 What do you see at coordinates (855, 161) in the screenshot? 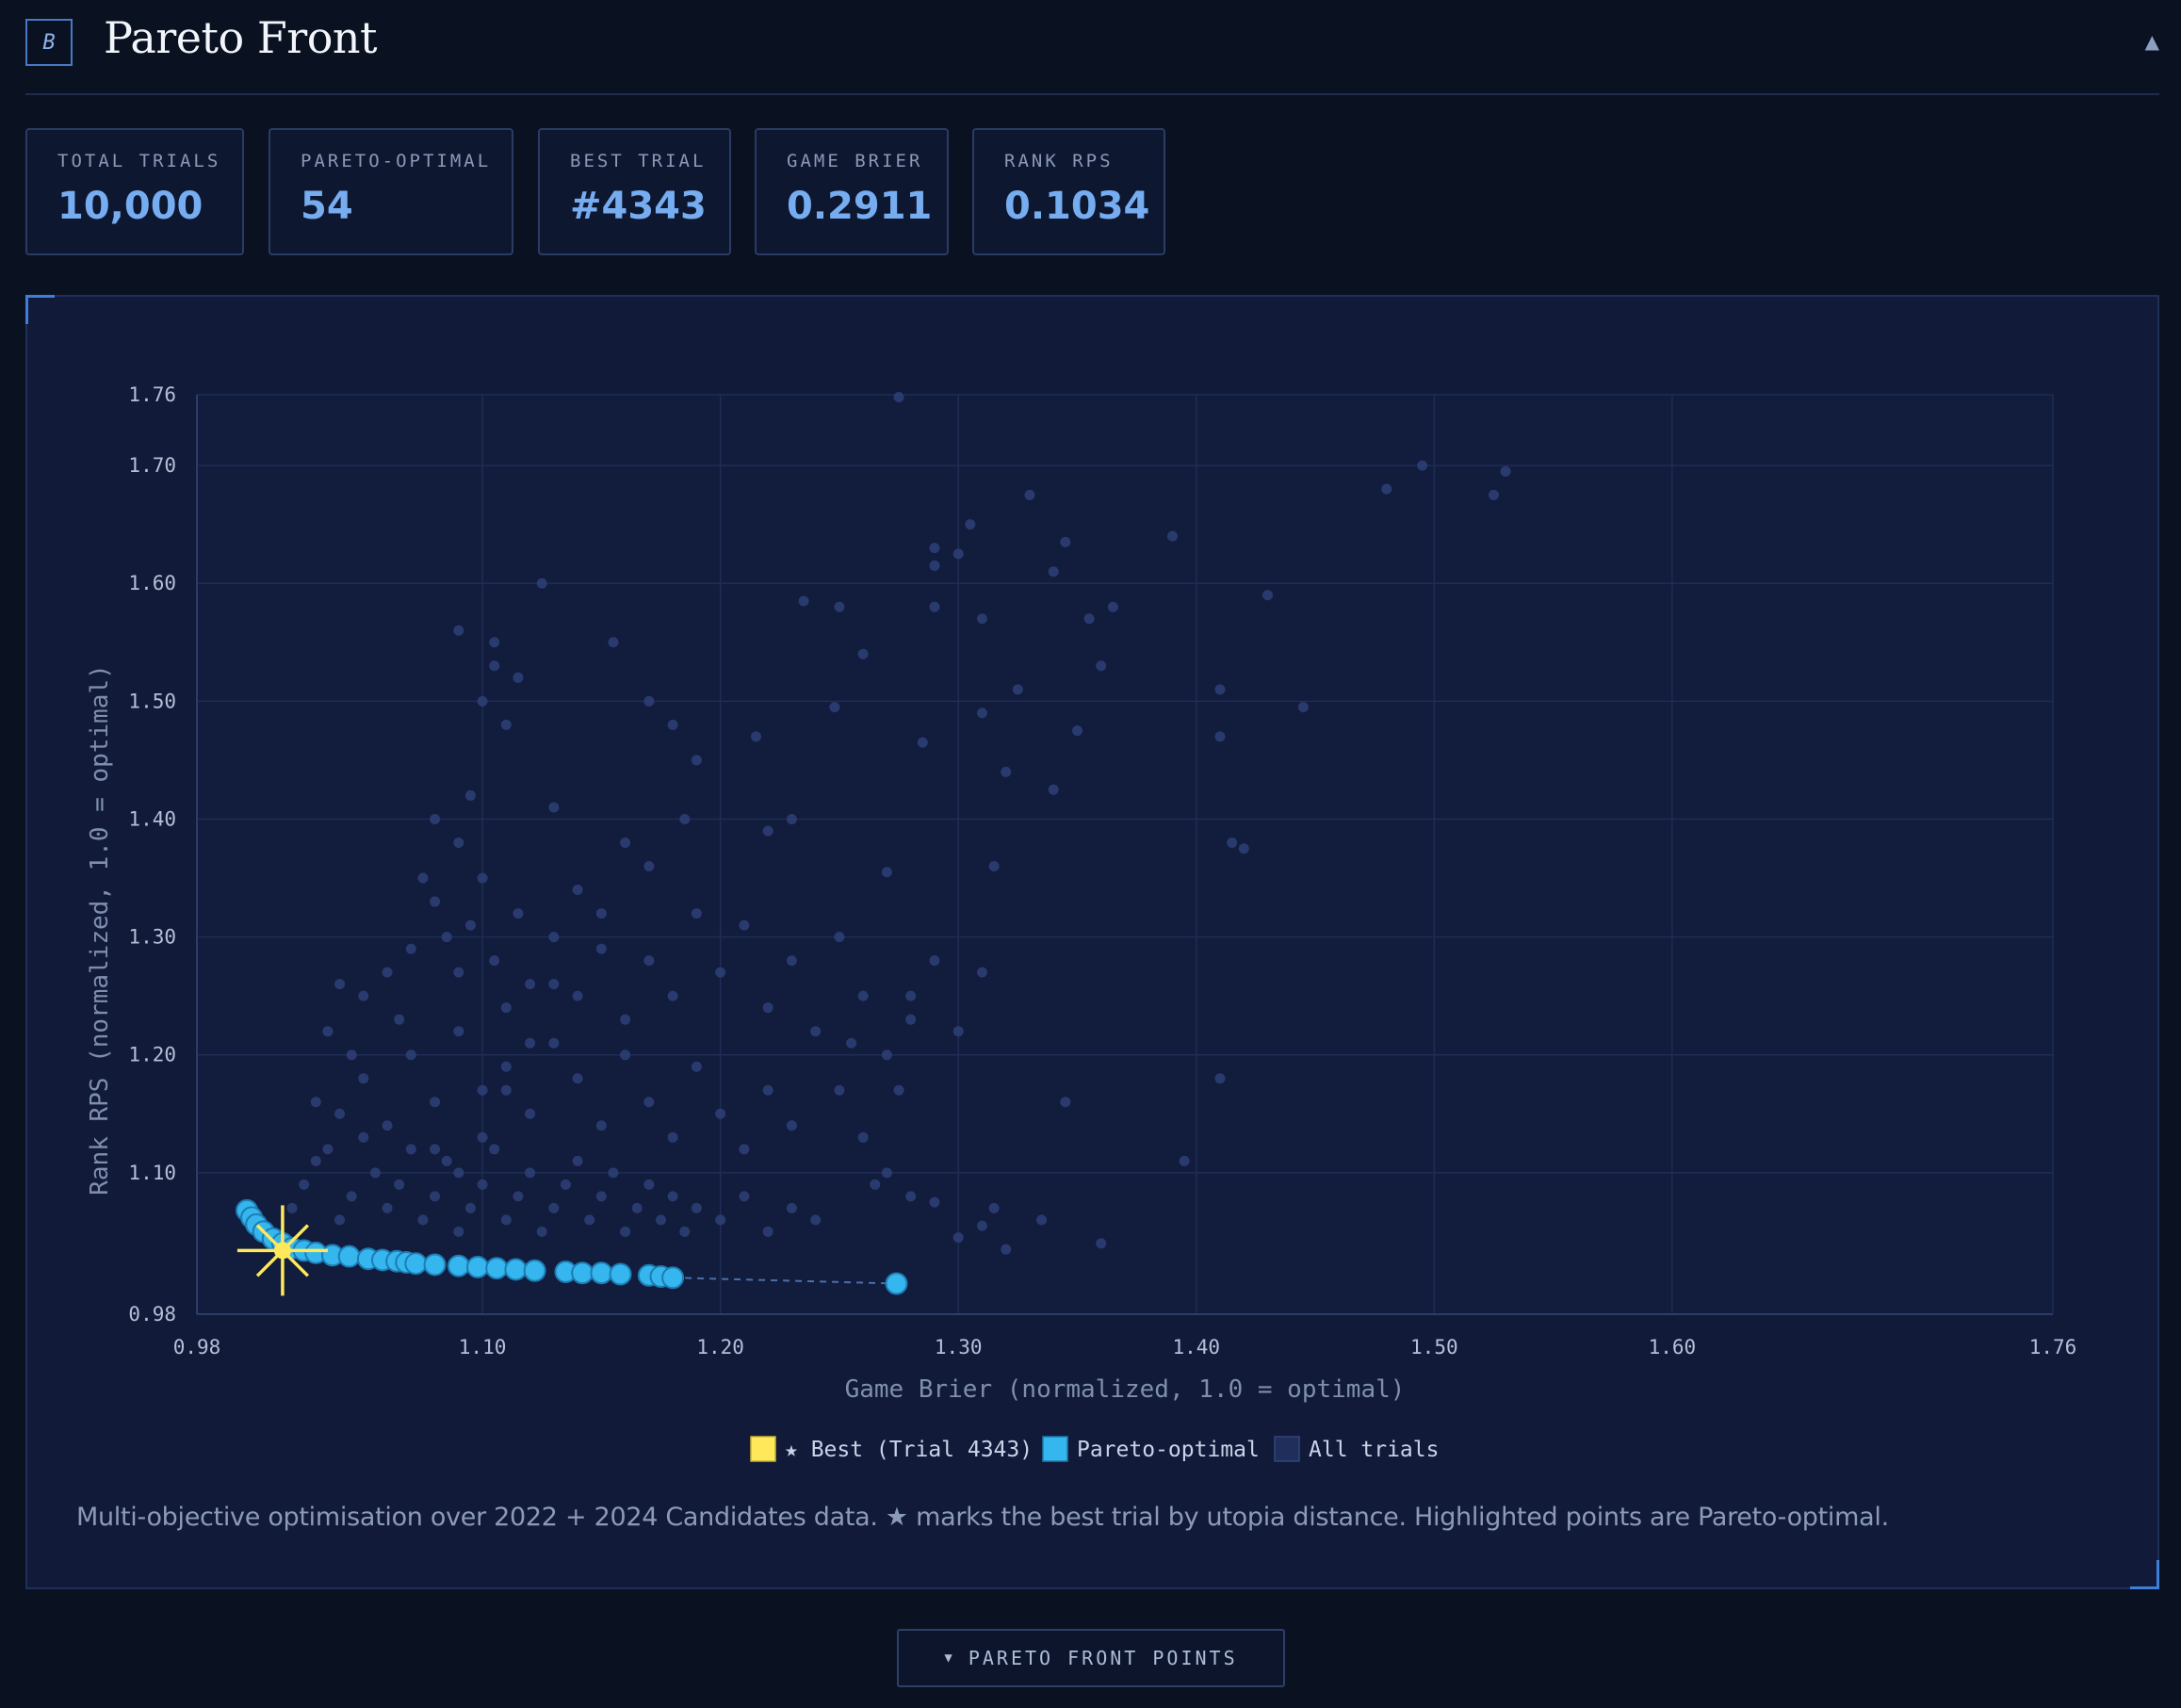
I see `stat-label: GAME BRIER` at bounding box center [855, 161].